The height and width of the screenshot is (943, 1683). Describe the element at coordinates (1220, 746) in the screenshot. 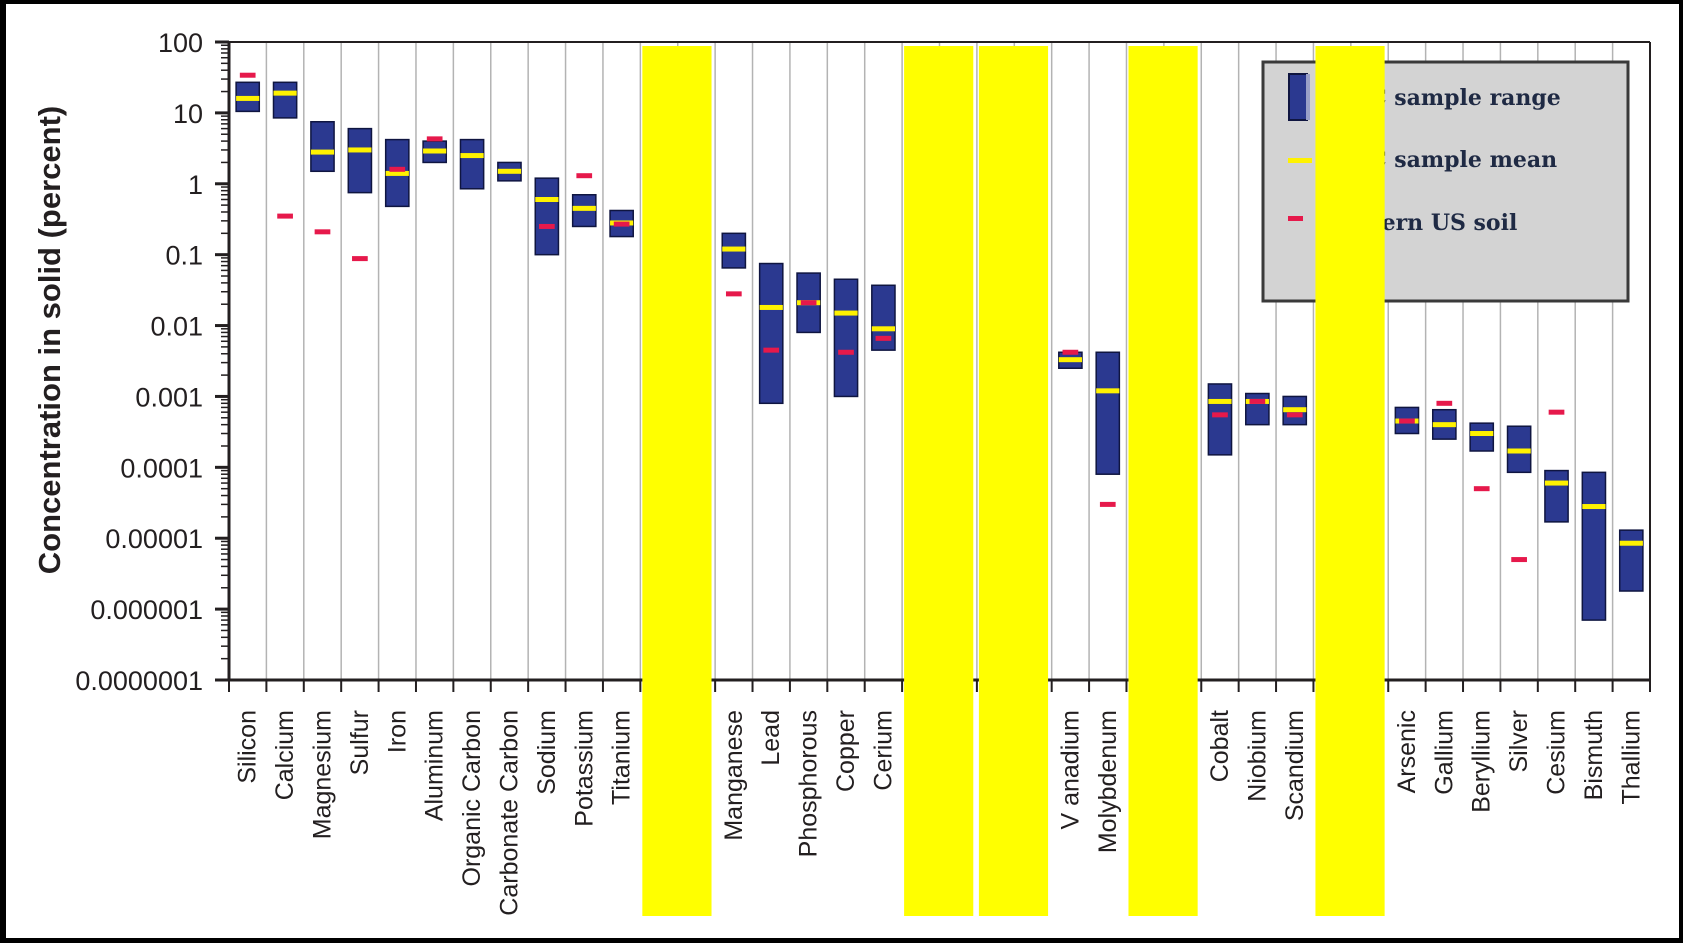

I see `x-category-label: Cobalt` at that location.